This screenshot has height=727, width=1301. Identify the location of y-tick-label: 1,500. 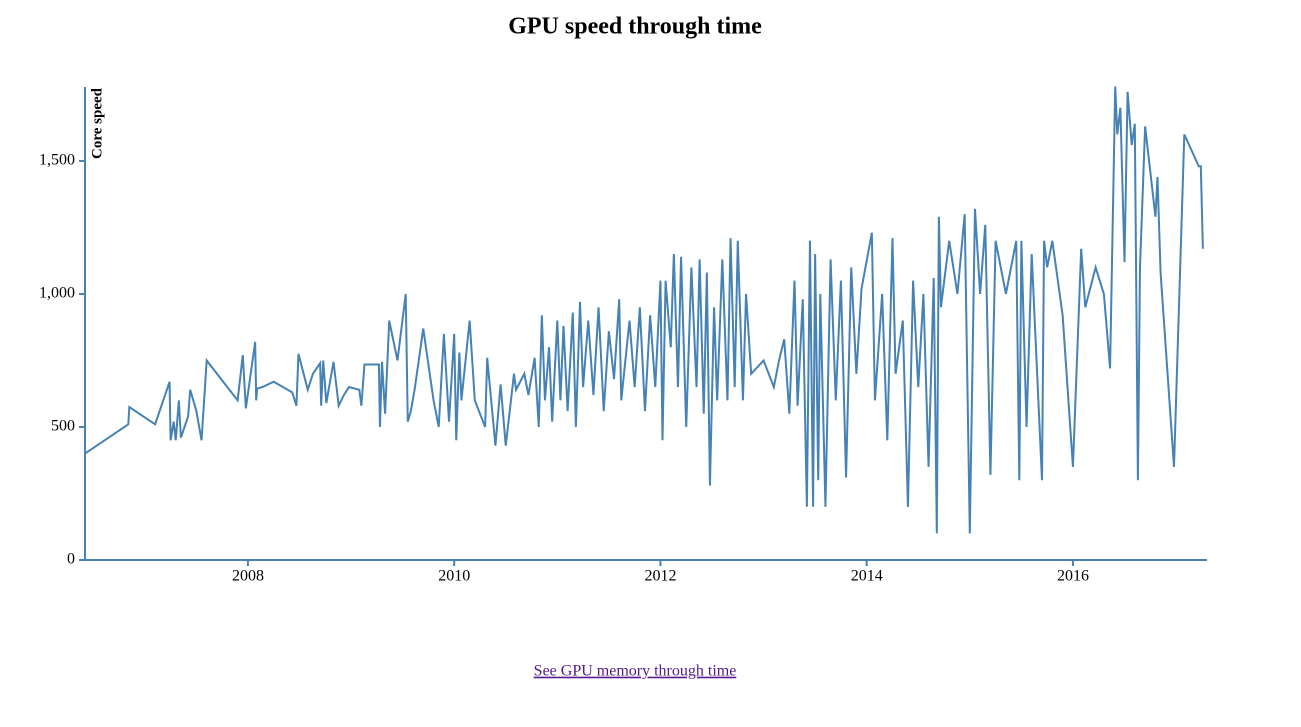
(57, 160).